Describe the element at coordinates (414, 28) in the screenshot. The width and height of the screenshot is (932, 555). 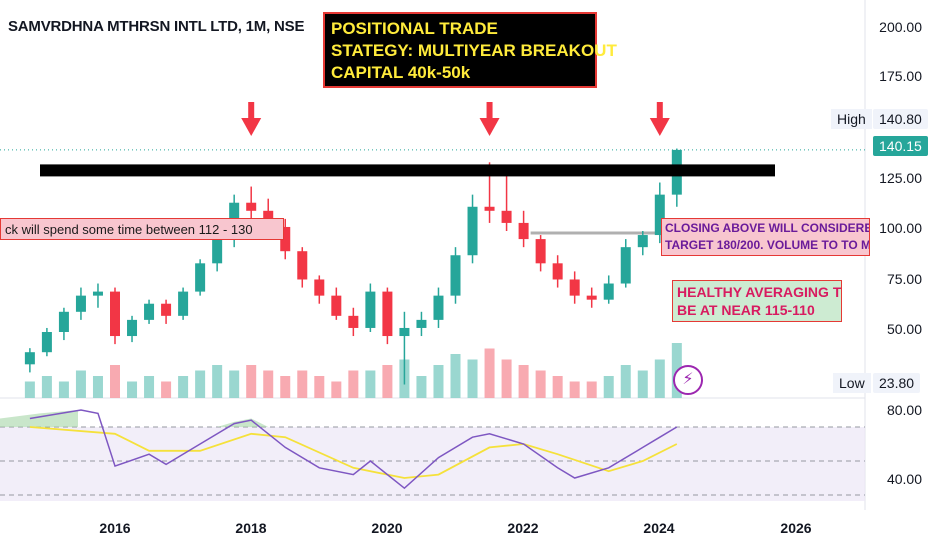
I see `strategy-line: POSITIONAL TRADE` at that location.